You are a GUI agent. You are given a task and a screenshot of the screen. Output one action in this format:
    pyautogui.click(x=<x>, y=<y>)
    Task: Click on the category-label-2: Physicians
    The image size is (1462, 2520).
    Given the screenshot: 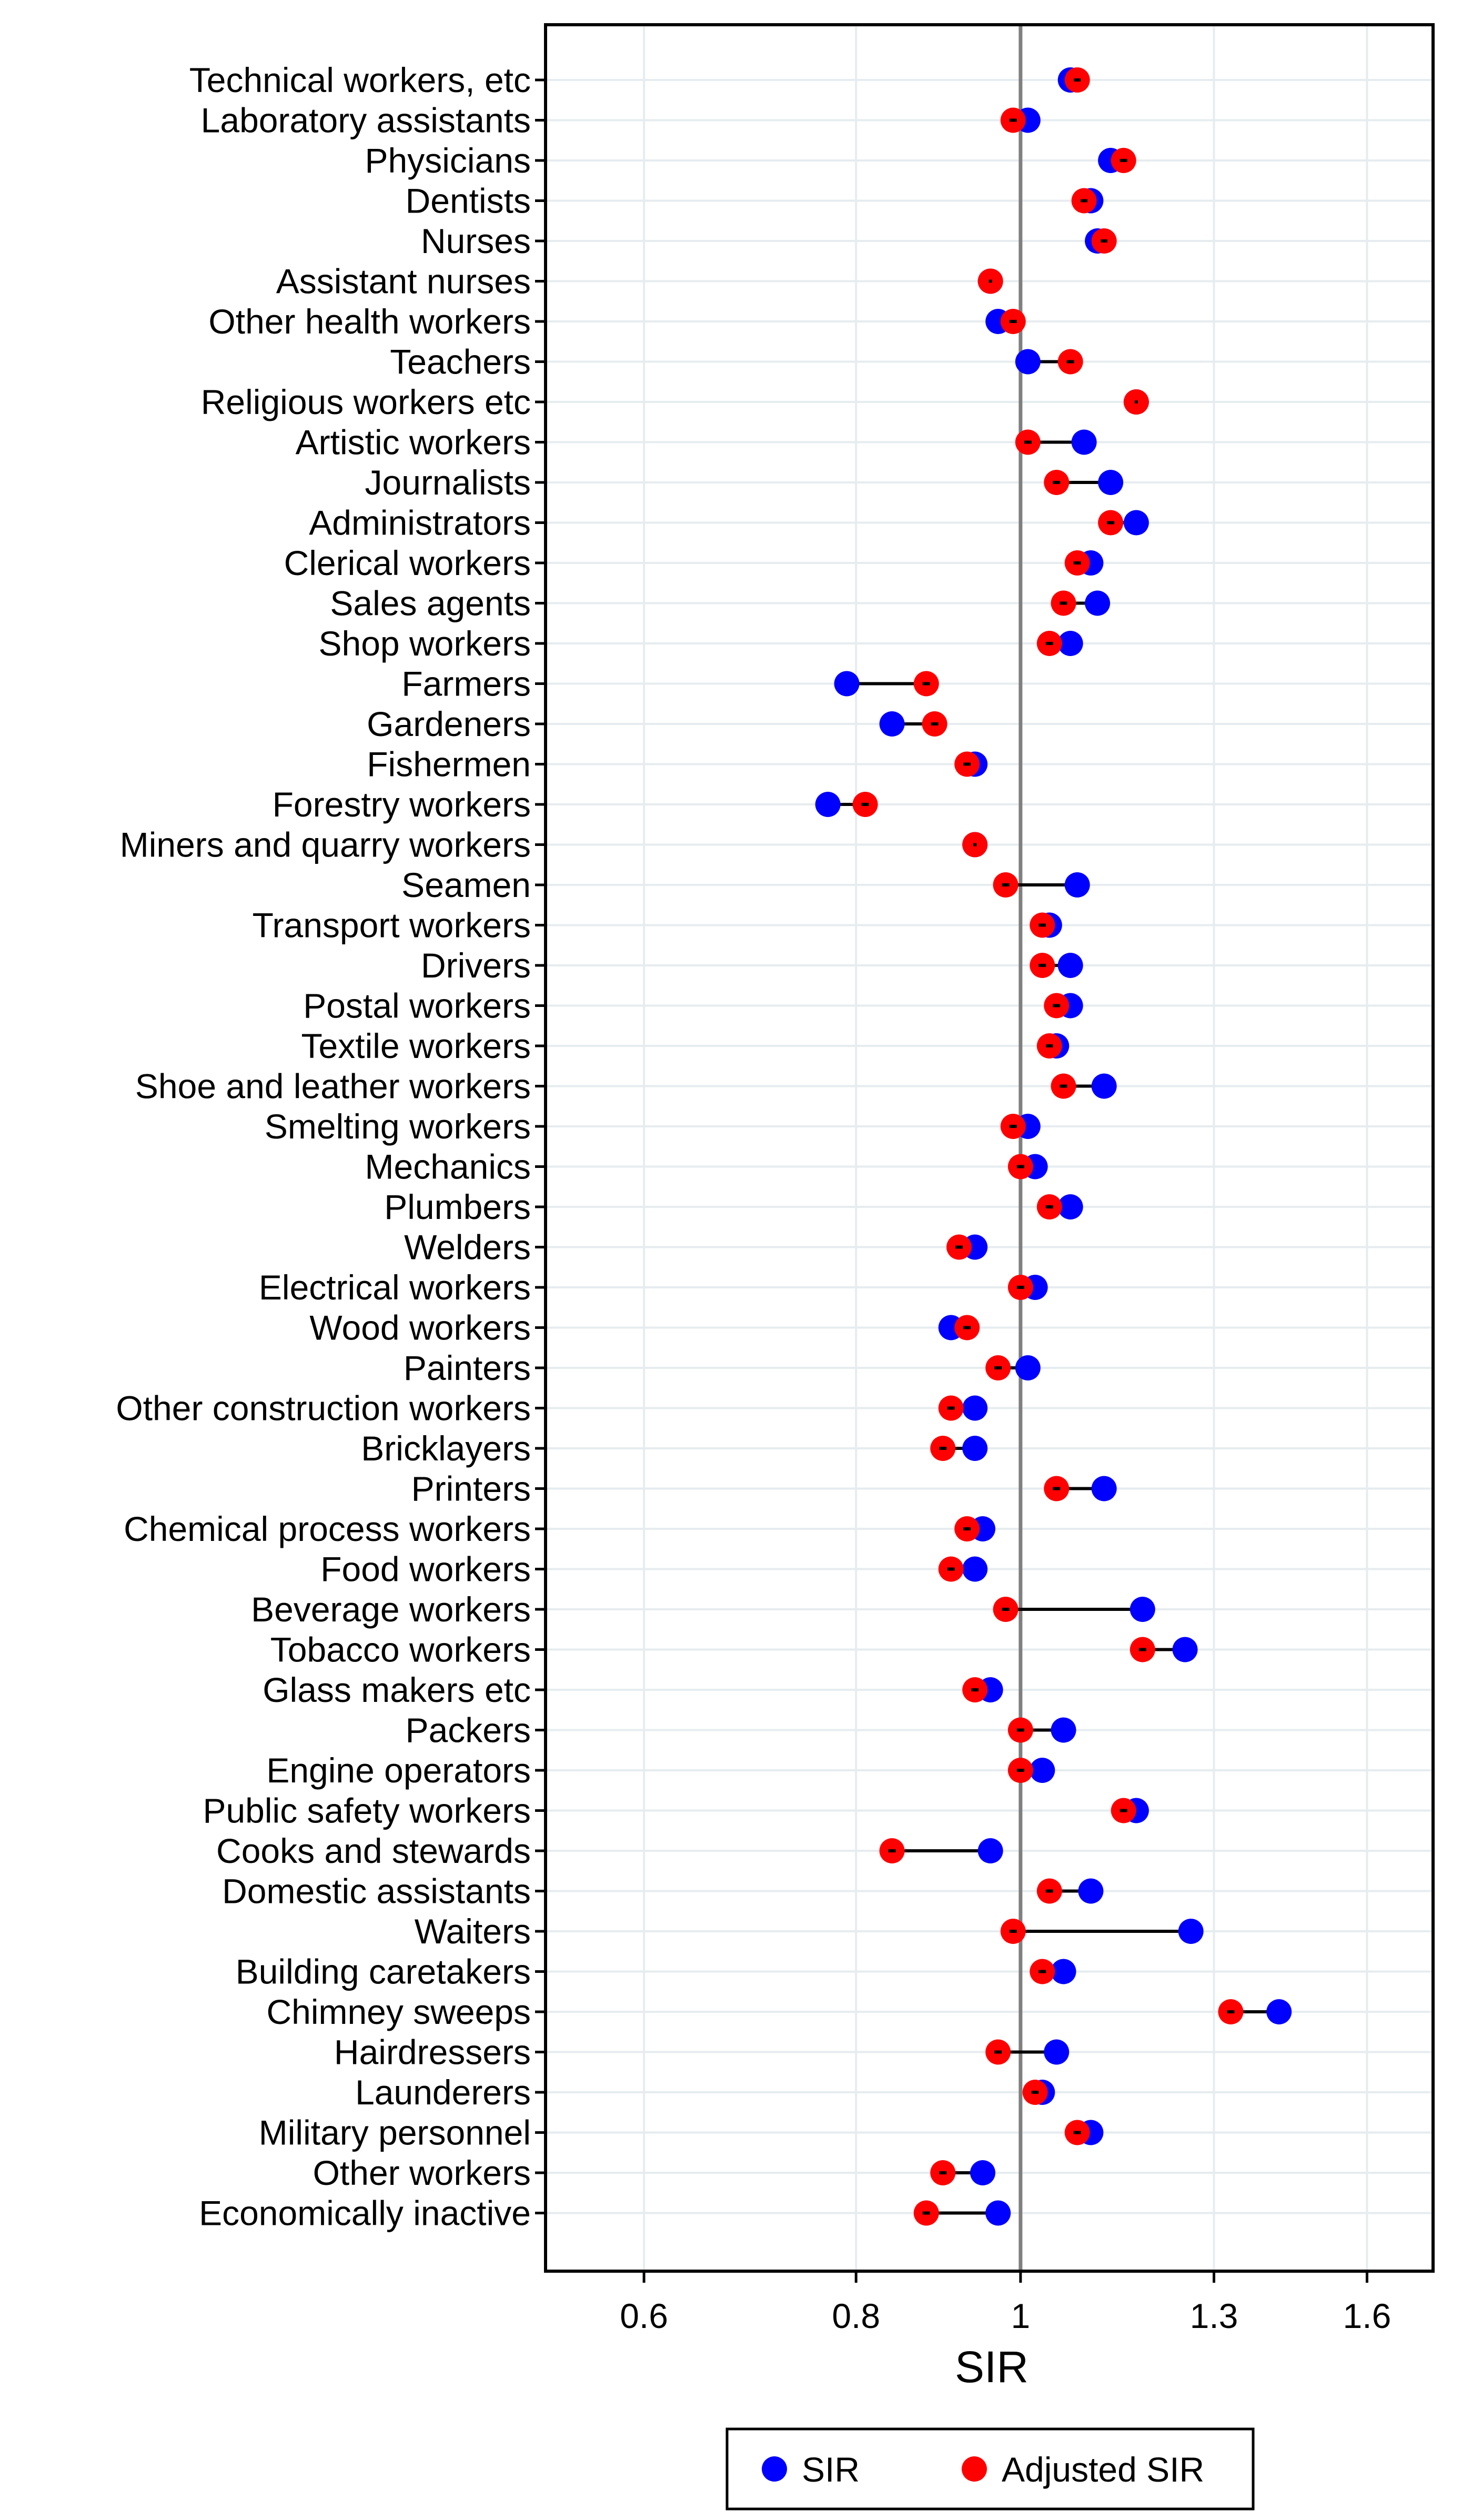 What is the action you would take?
    pyautogui.click(x=448, y=160)
    